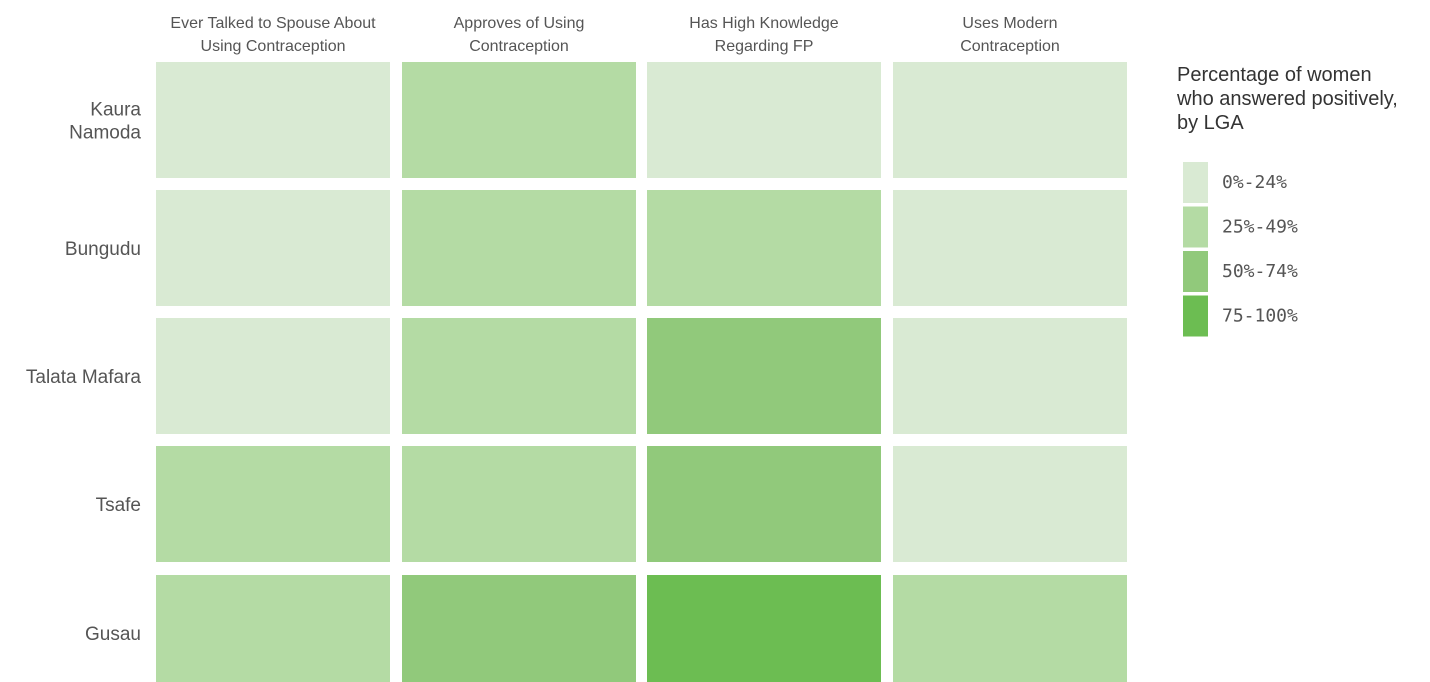 This screenshot has width=1430, height=682. Describe the element at coordinates (105, 122) in the screenshot. I see `row-label: Kaura Namoda` at that location.